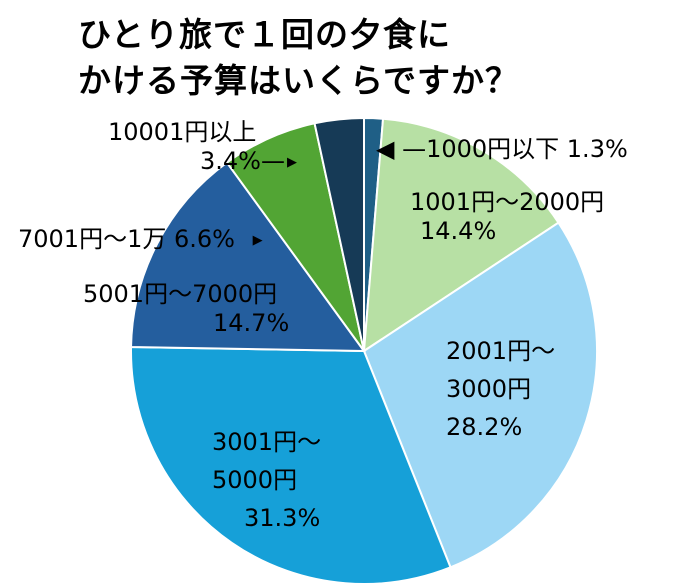 Image resolution: width=688 pixels, height=588 pixels. I want to click on chart-title-line1: ひとり旅で１回の夕食に, so click(265, 34).